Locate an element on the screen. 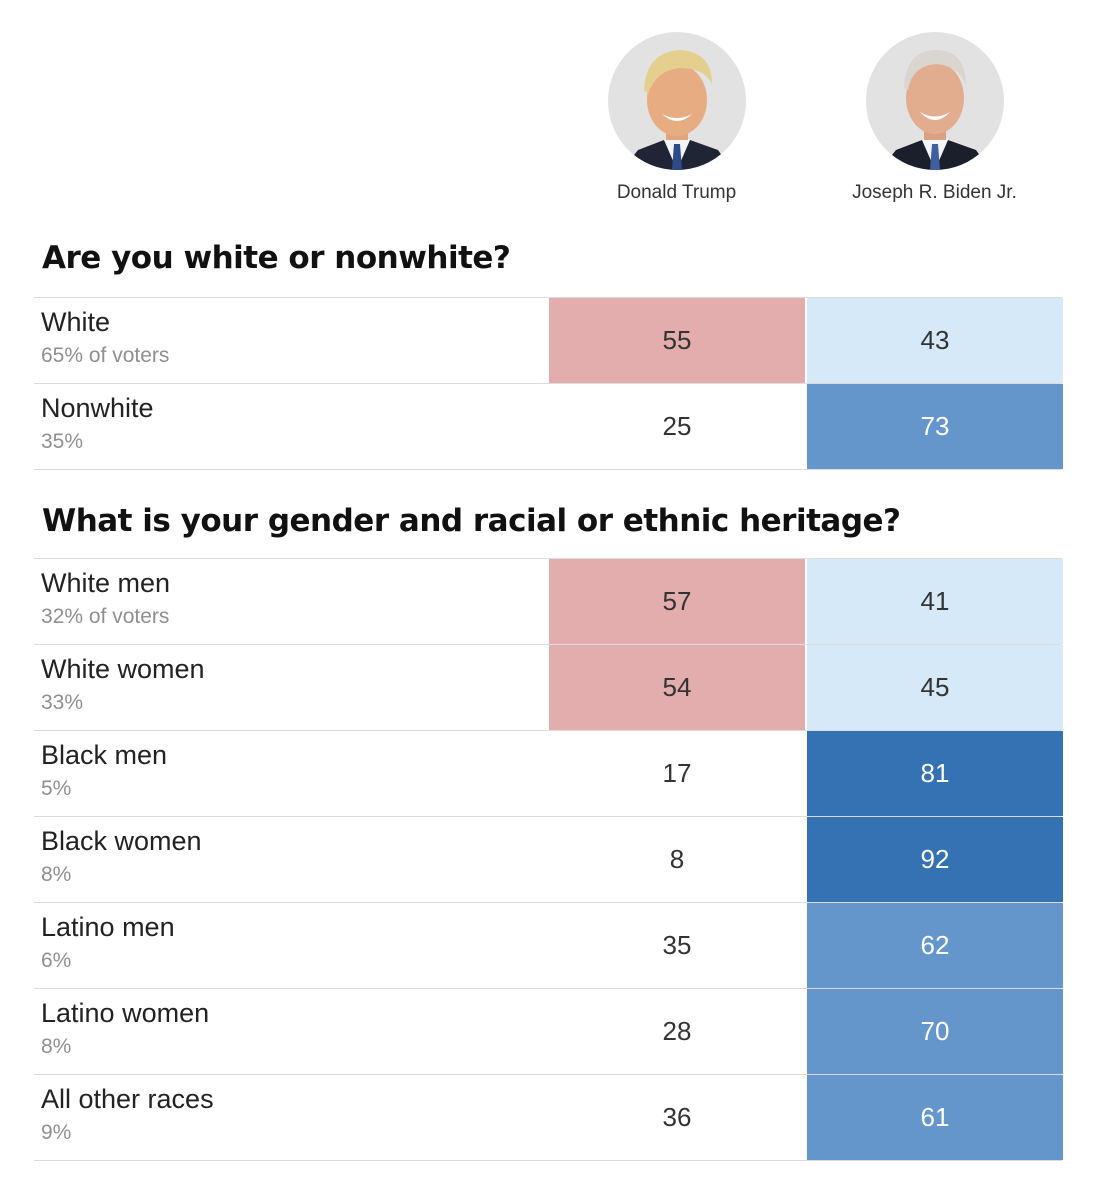 The height and width of the screenshot is (1200, 1103). table-row-black-men: Black men 5% 17 81 is located at coordinates (548, 774).